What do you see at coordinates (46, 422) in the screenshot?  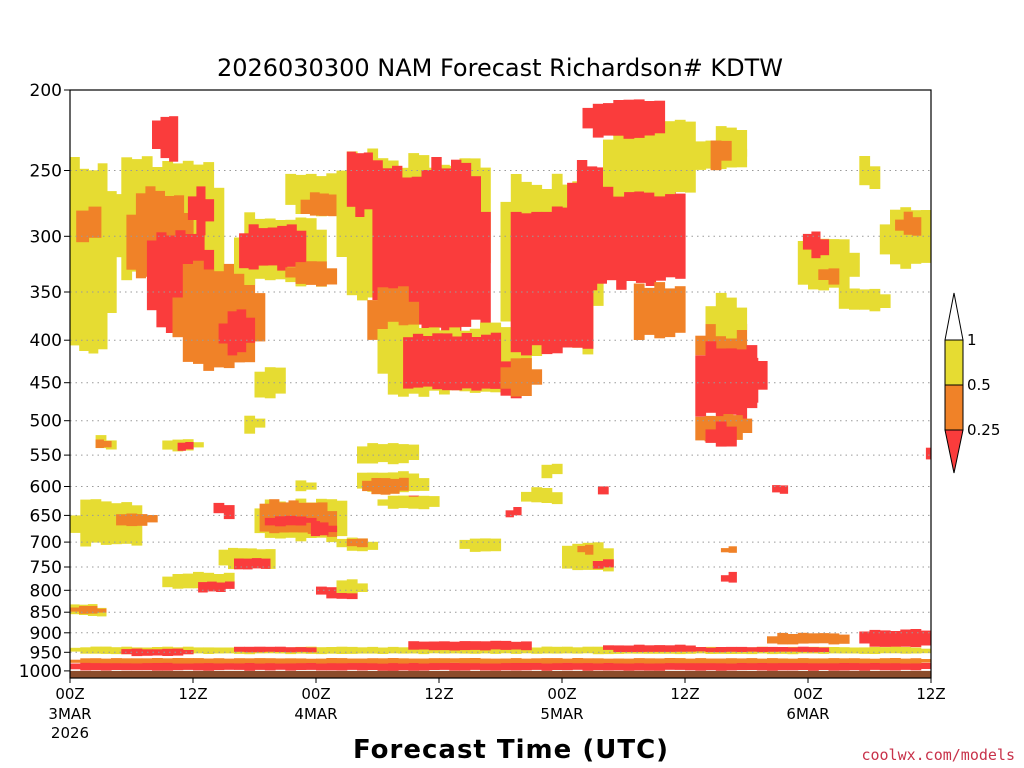 I see `y-tick-label-500: 500` at bounding box center [46, 422].